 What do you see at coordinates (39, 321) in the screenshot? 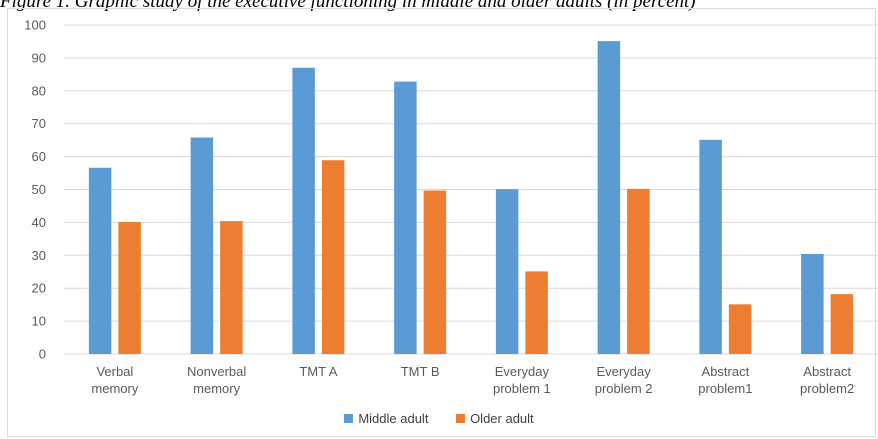
I see `y-tick-label: 10` at bounding box center [39, 321].